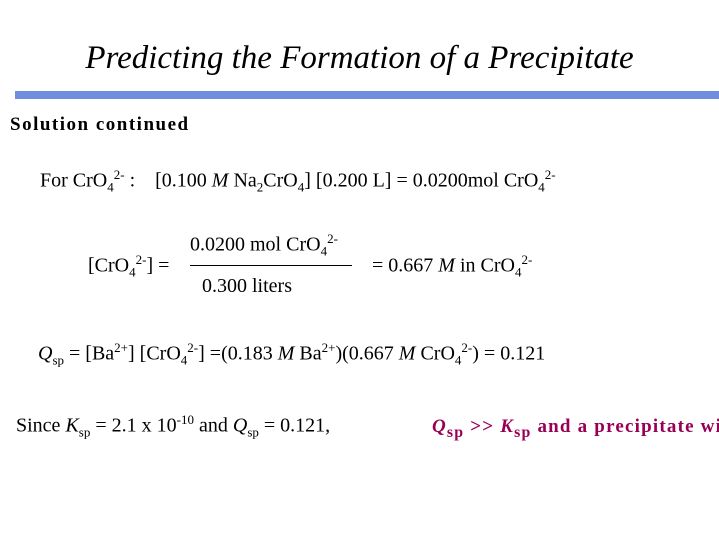 Image resolution: width=719 pixels, height=539 pixels. Describe the element at coordinates (100, 124) in the screenshot. I see `subtitle: Solution continued` at that location.